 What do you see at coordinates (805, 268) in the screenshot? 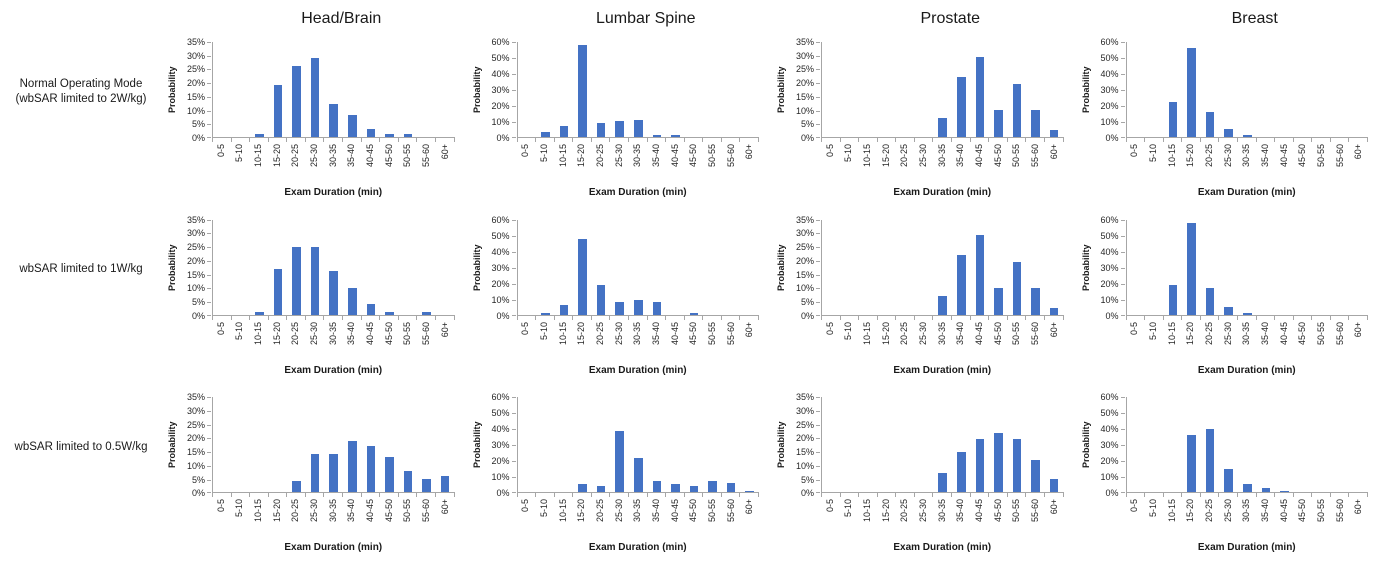
I see `y-axis-ticks: 0% 5% 10% 15% 20% 25% 30% 35%` at bounding box center [805, 268].